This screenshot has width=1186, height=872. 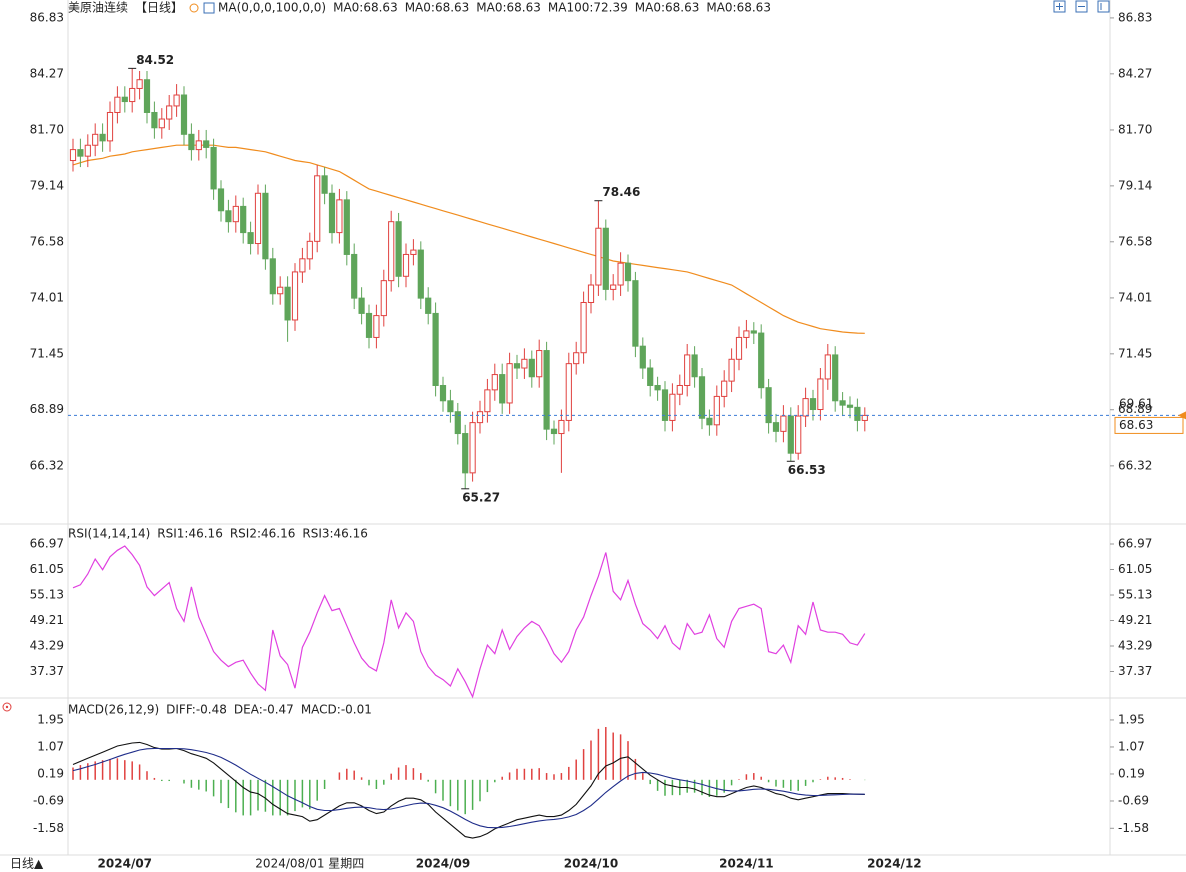 I want to click on y-tick-label: 74.01, so click(x=47, y=297).